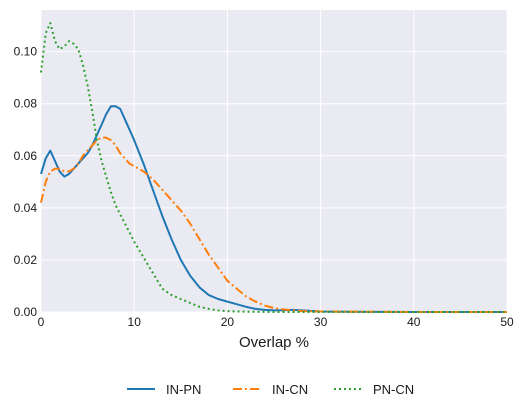 Image resolution: width=525 pixels, height=413 pixels. Describe the element at coordinates (507, 322) in the screenshot. I see `x-tick-label: 50` at that location.